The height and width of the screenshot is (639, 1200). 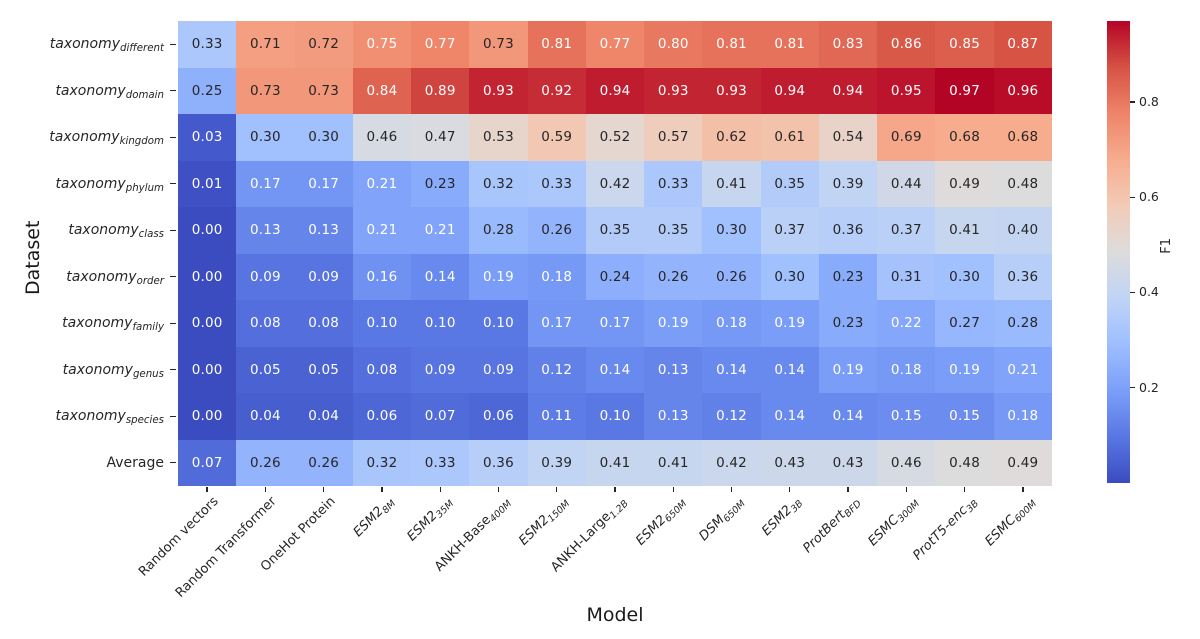 What do you see at coordinates (722, 521) in the screenshot?
I see `x-tick-label: DSM650M` at bounding box center [722, 521].